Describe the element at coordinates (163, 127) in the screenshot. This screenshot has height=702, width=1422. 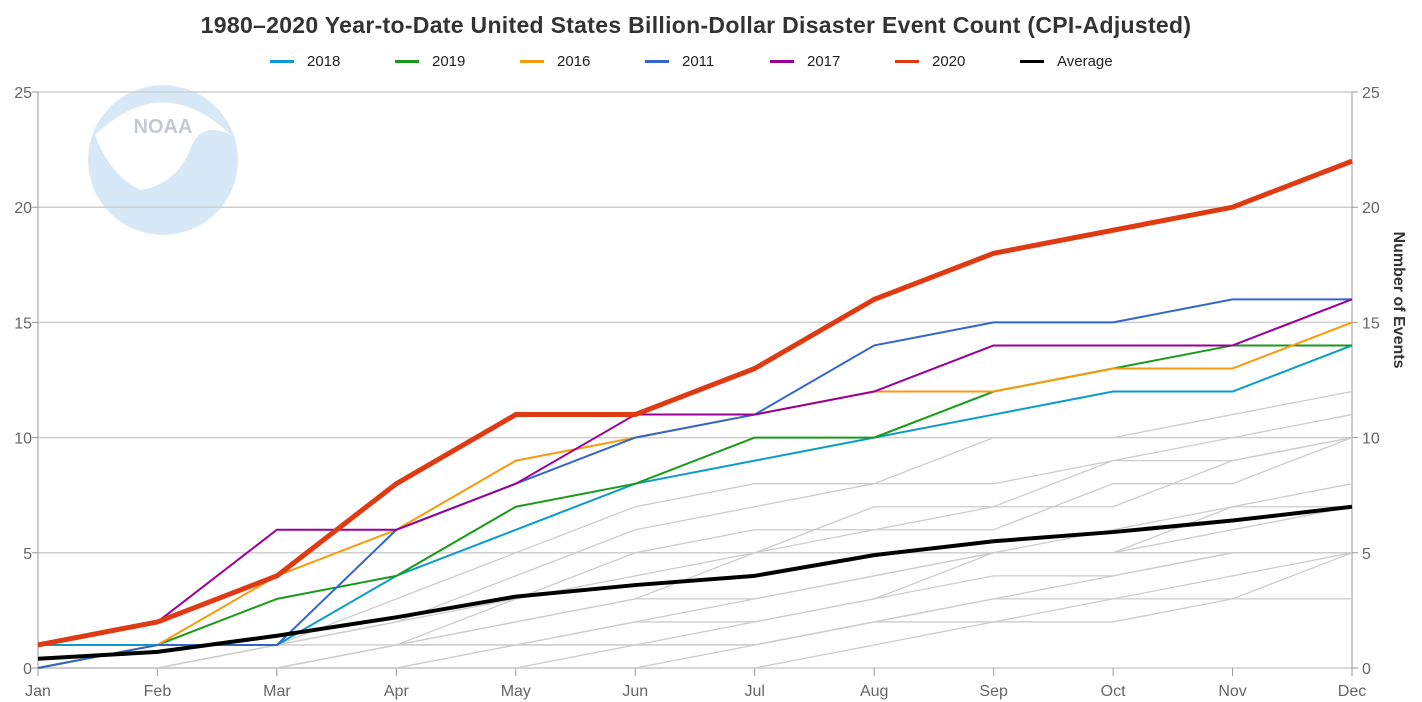
I see `noaa-logo-text: NOAA` at that location.